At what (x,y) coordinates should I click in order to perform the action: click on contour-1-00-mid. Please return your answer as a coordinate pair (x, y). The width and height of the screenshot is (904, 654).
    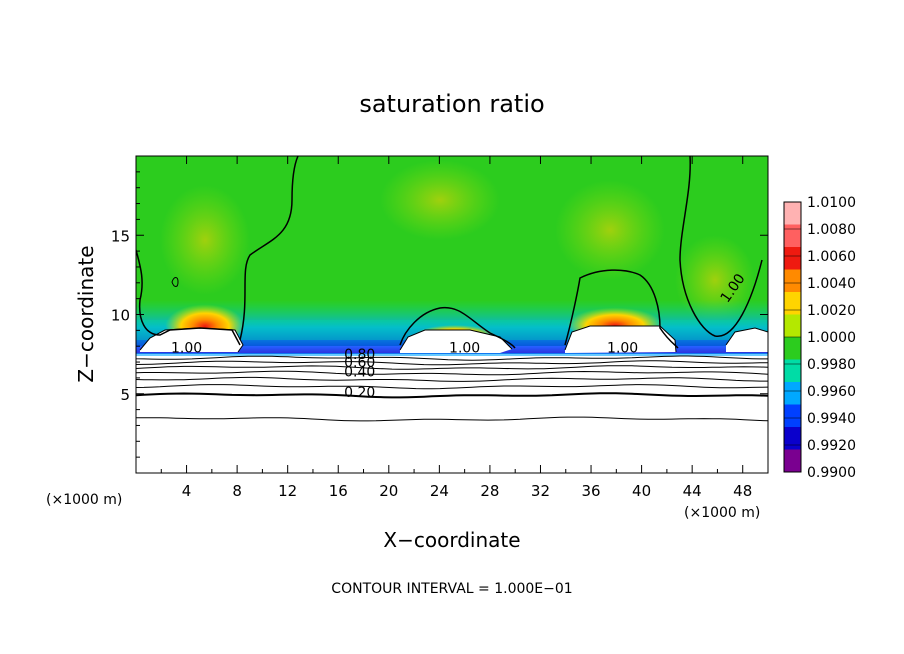
    Looking at the image, I should click on (457, 327).